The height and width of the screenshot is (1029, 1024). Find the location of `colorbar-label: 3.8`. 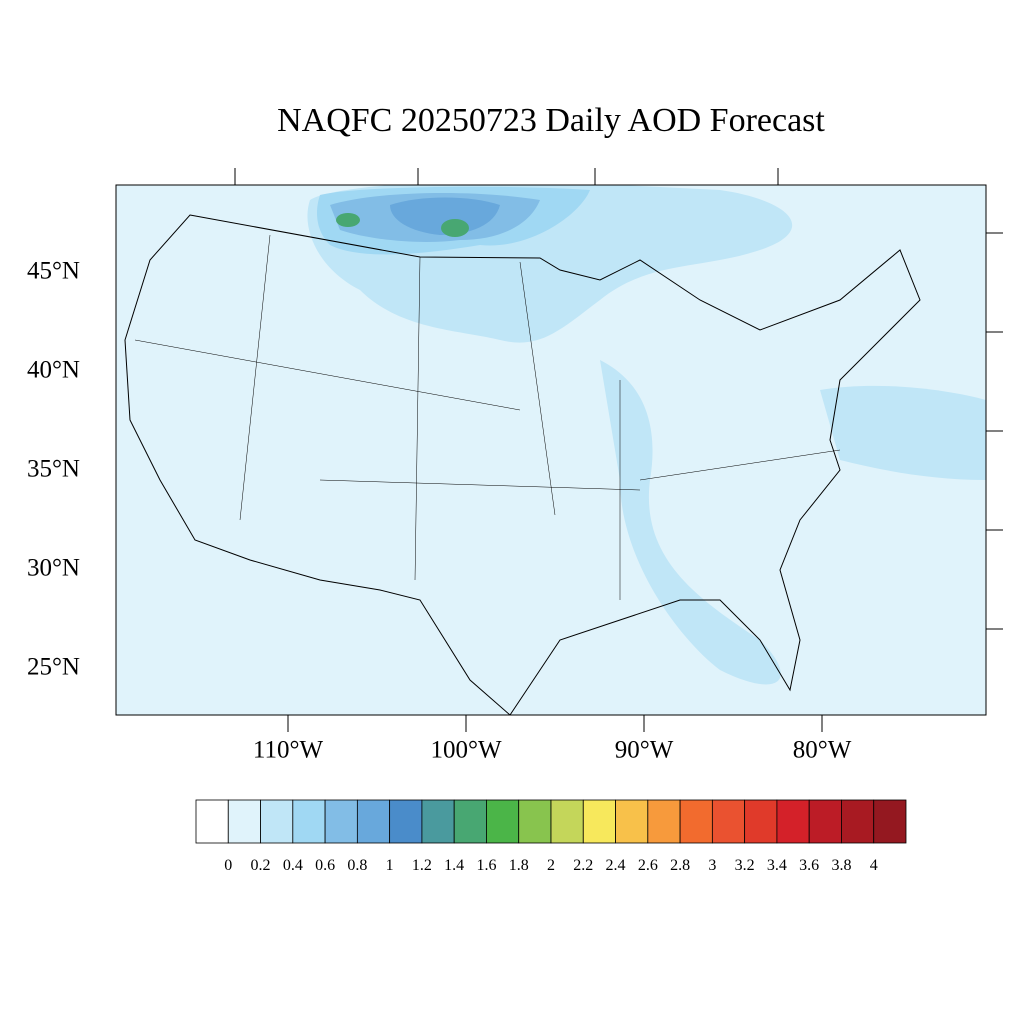

colorbar-label: 3.8 is located at coordinates (841, 865).